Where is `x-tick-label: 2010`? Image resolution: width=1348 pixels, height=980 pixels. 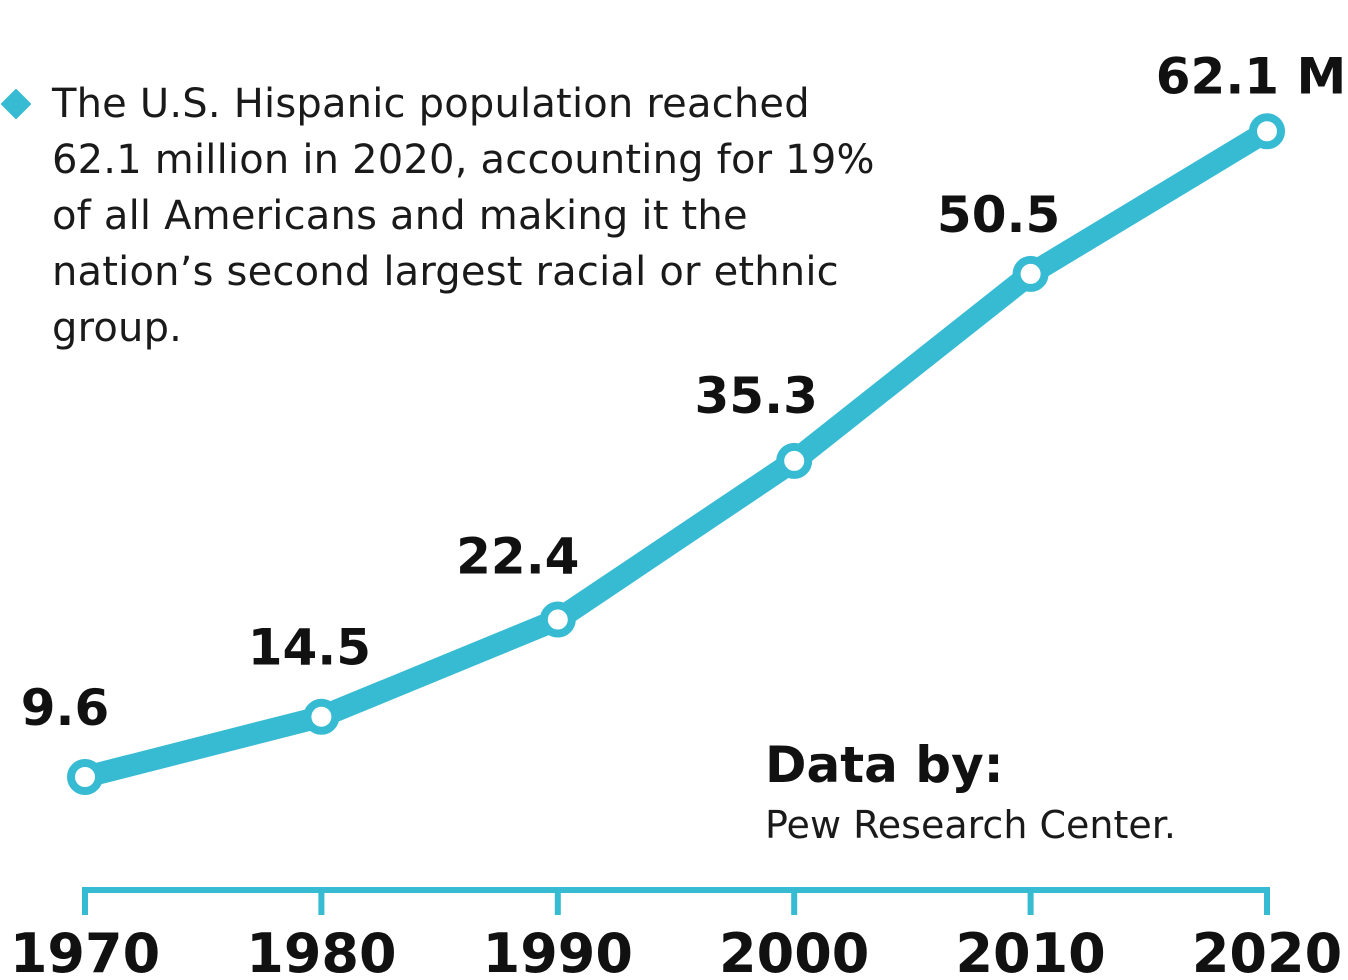 x-tick-label: 2010 is located at coordinates (1030, 951).